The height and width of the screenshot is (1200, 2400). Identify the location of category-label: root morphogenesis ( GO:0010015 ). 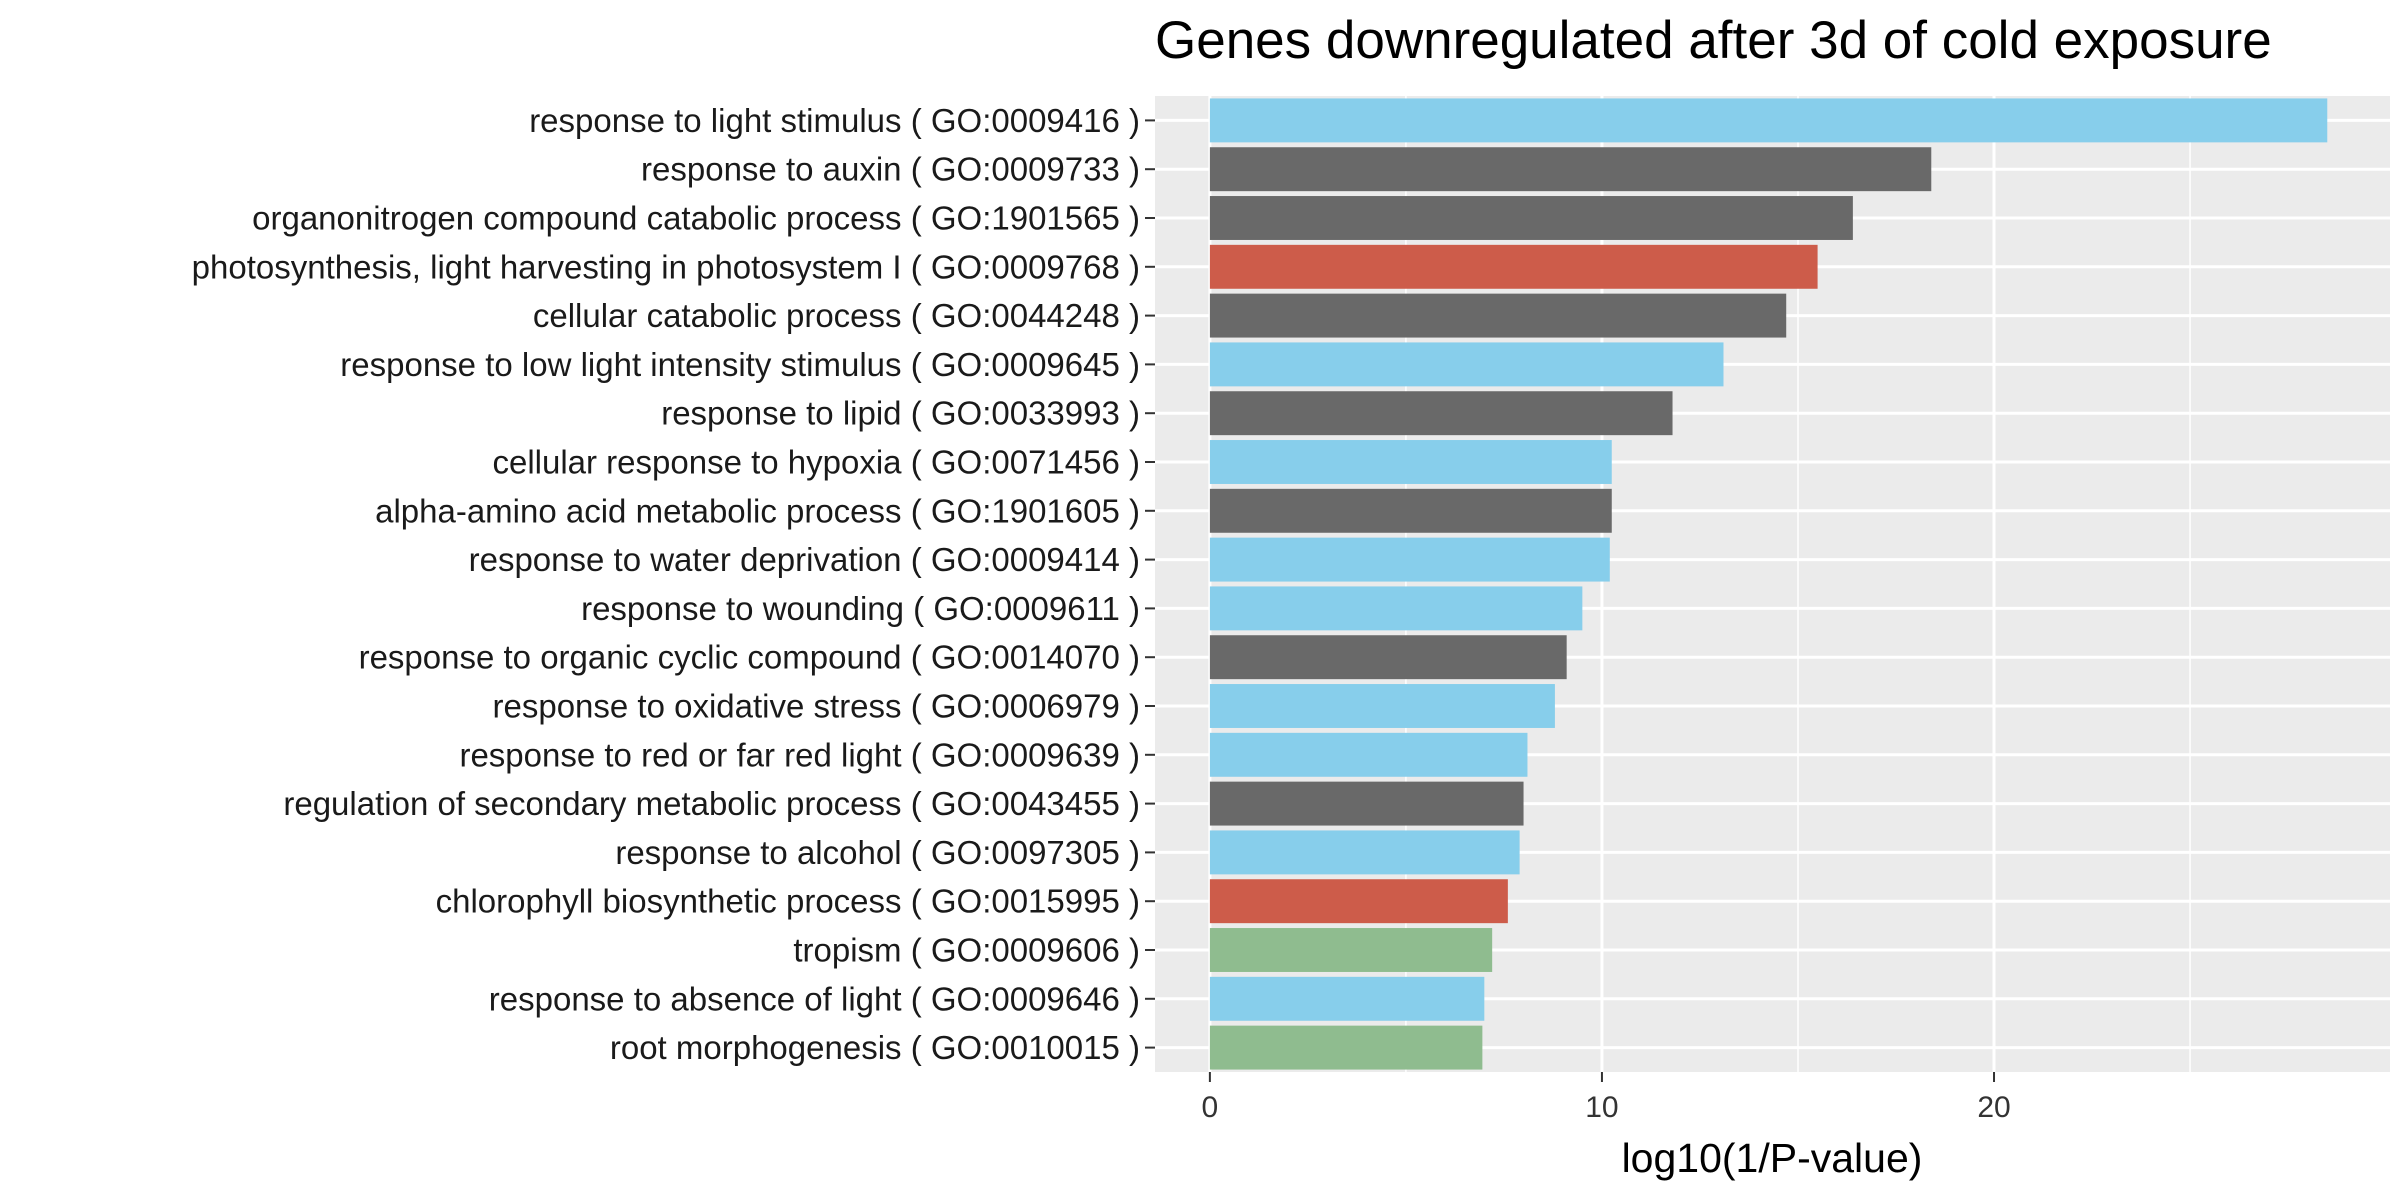
(875, 1047).